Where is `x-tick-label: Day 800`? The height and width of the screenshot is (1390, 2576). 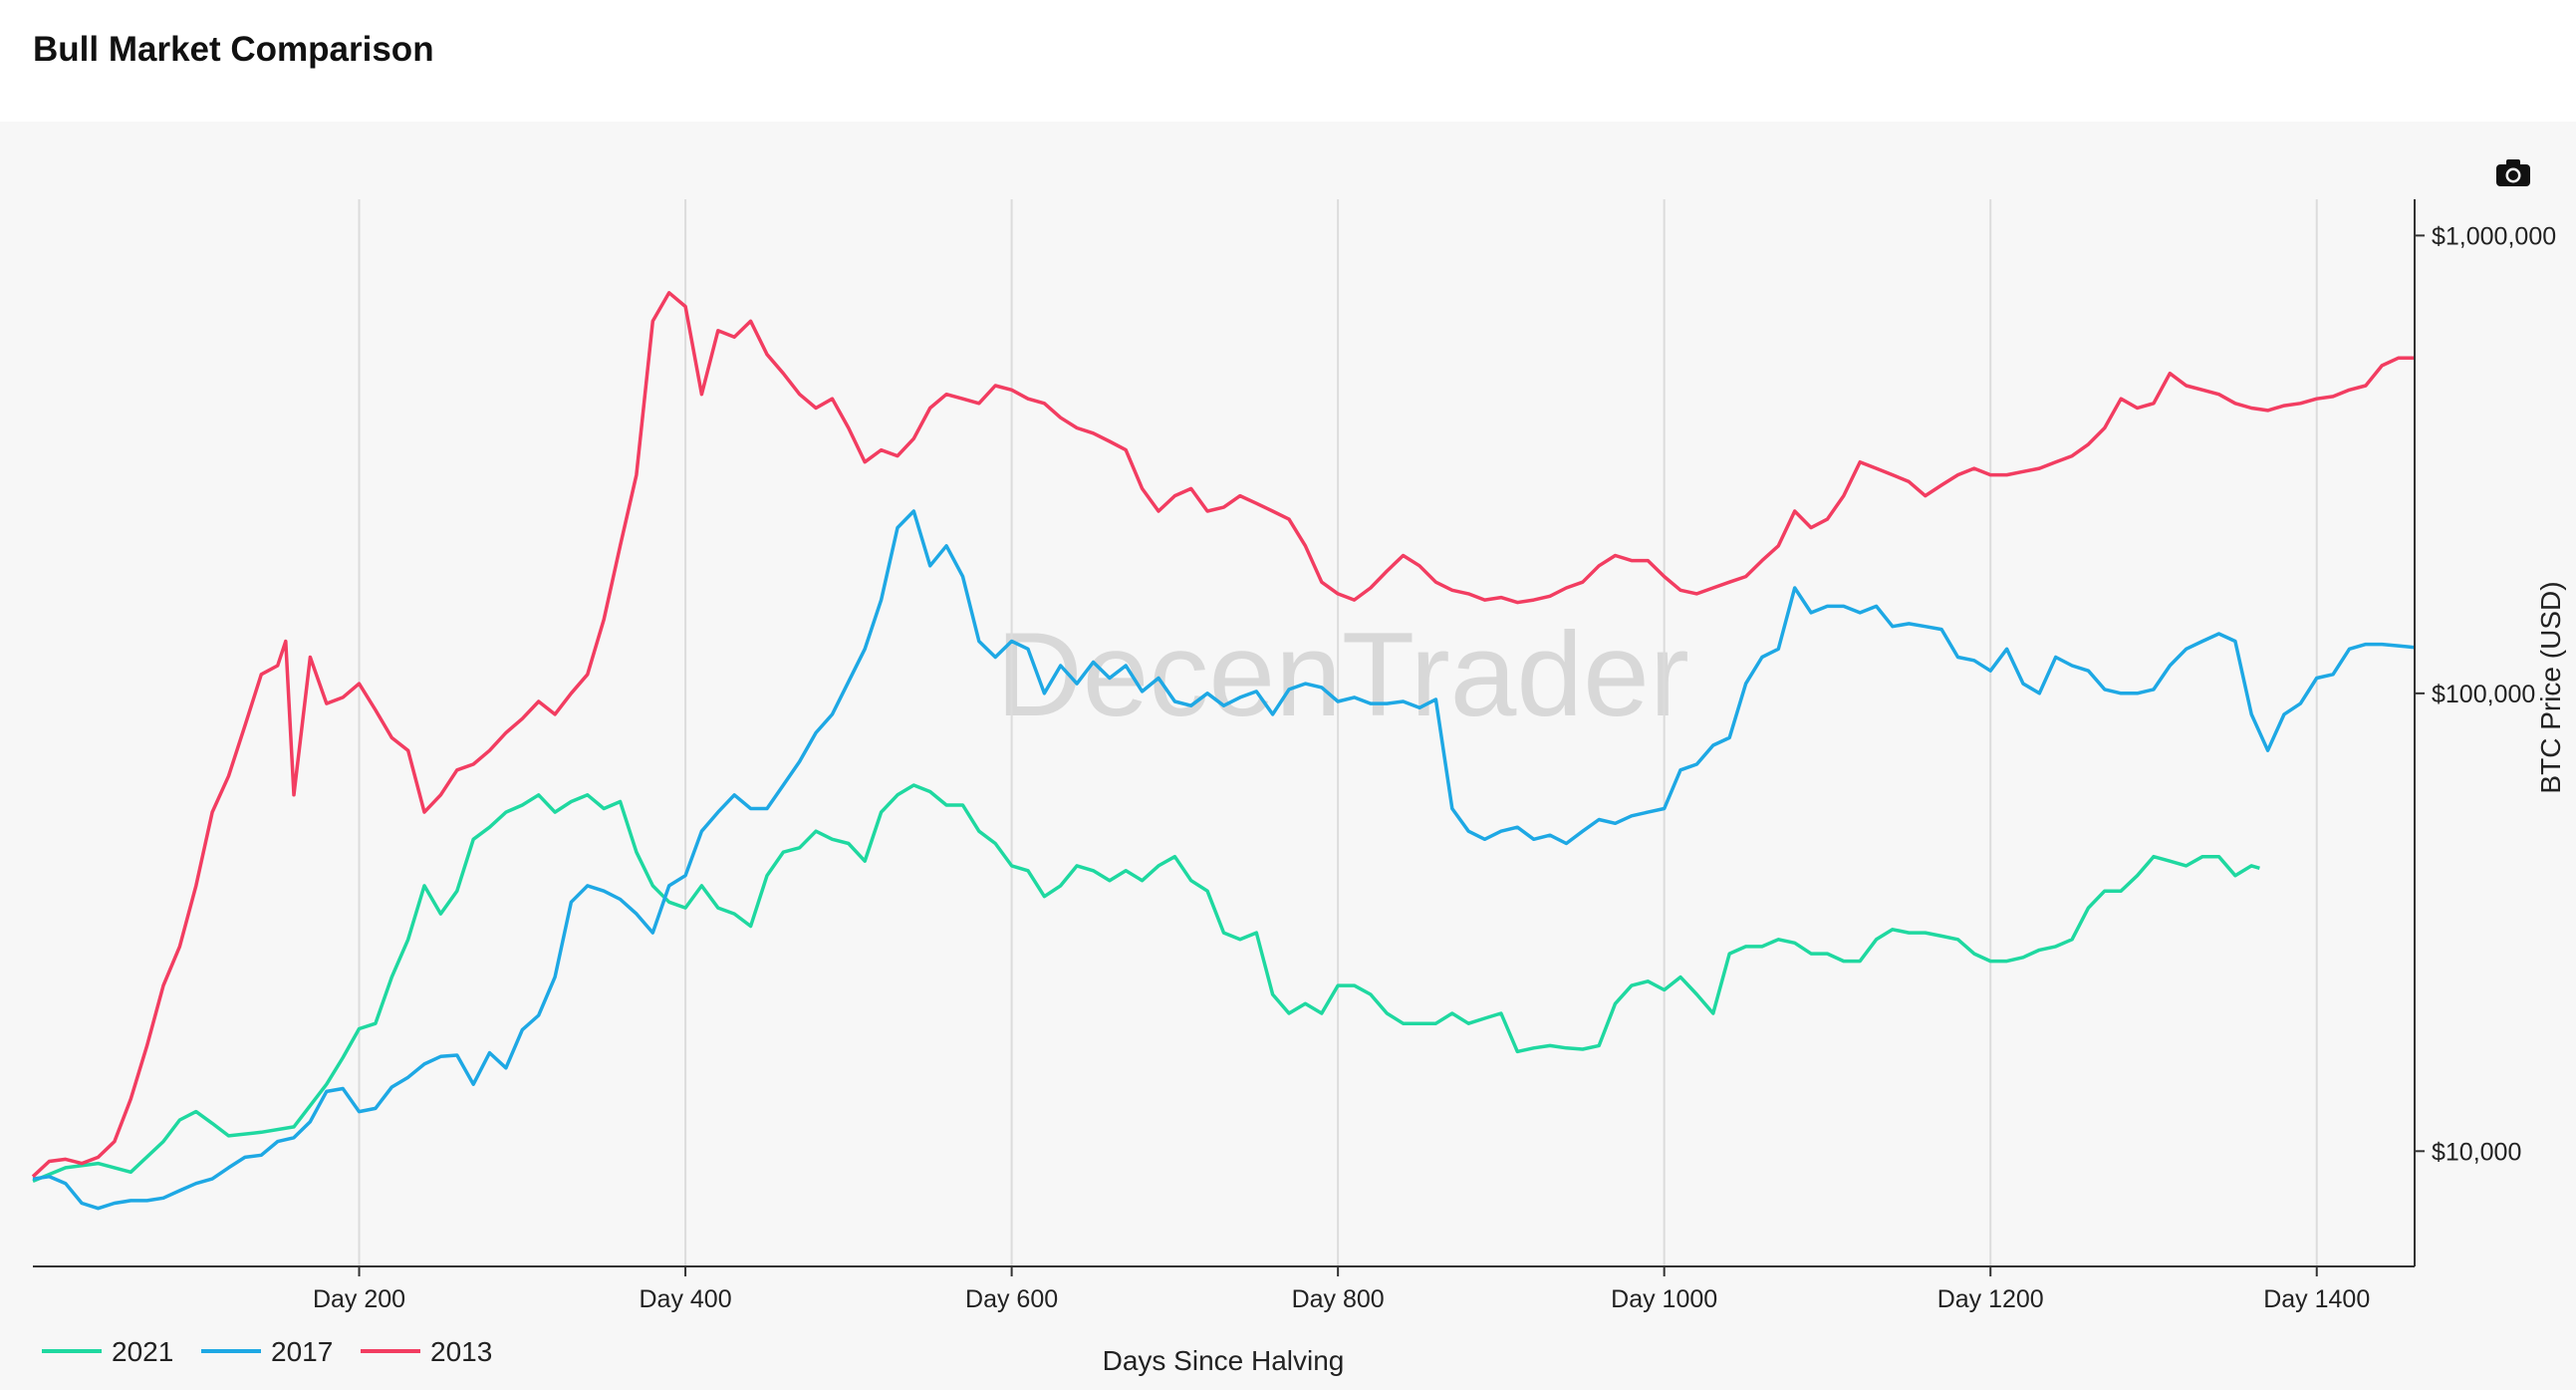 x-tick-label: Day 800 is located at coordinates (1338, 1299).